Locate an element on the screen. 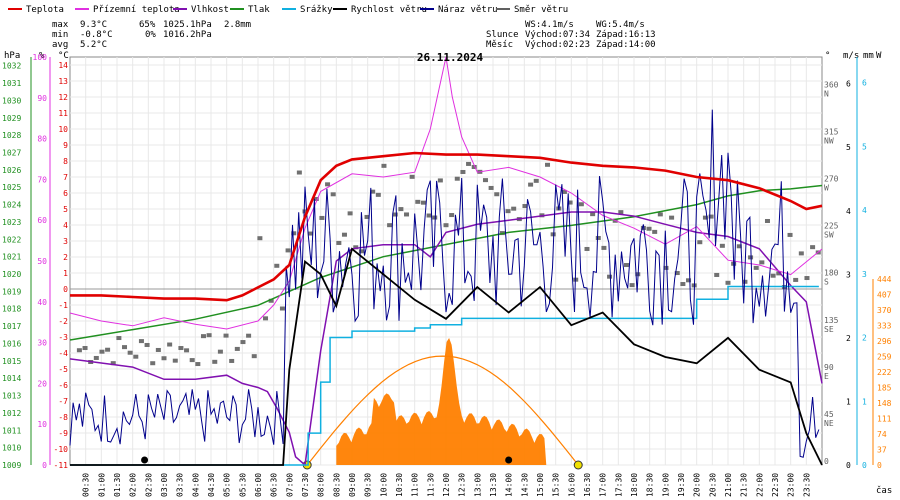 Image resolution: width=900 pixels, height=500 pixels. w-unit: W is located at coordinates (879, 56).